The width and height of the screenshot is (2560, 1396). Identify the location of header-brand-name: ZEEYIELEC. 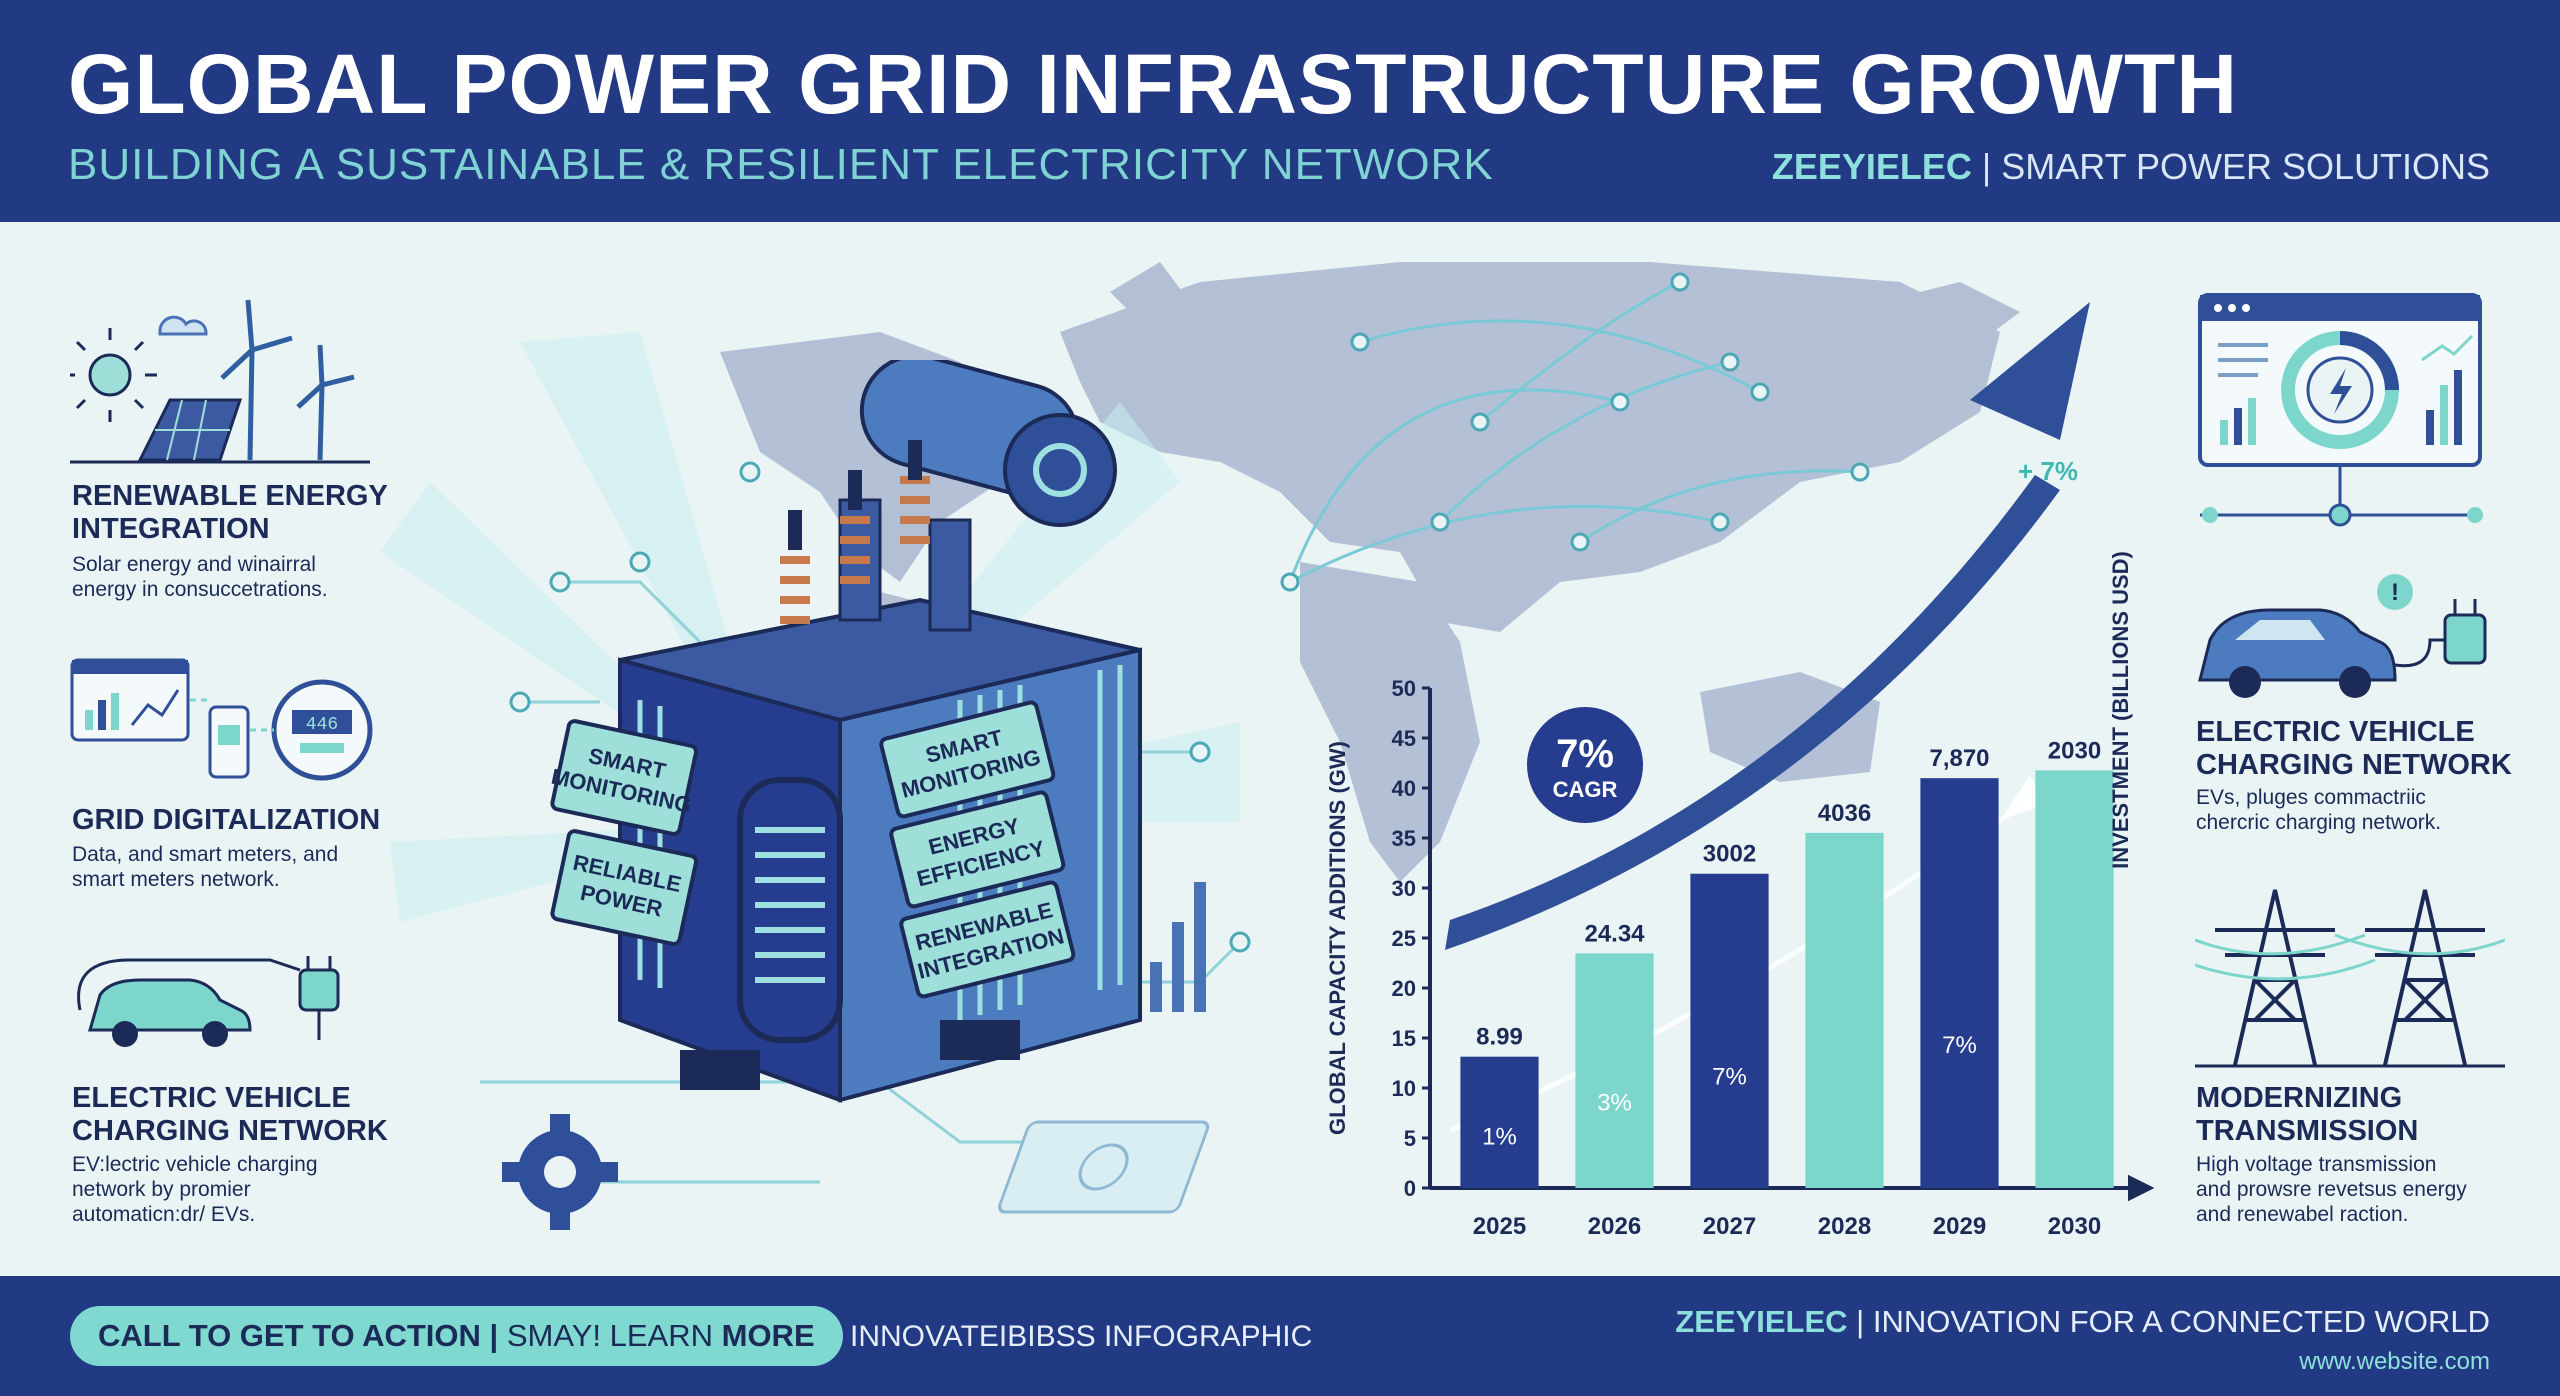
(1871, 166).